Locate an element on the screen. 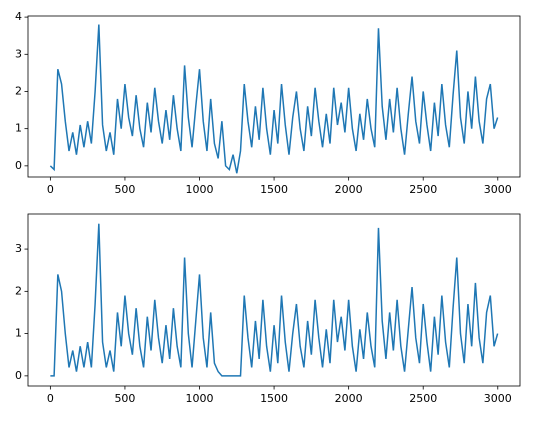  y-tick-label: 4 is located at coordinates (18, 16).